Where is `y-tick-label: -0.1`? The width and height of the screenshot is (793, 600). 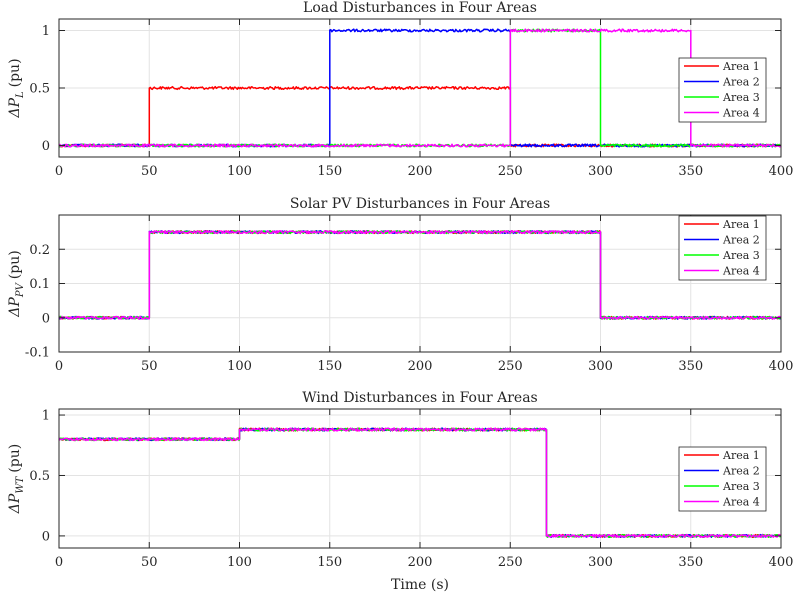 y-tick-label: -0.1 is located at coordinates (37, 353).